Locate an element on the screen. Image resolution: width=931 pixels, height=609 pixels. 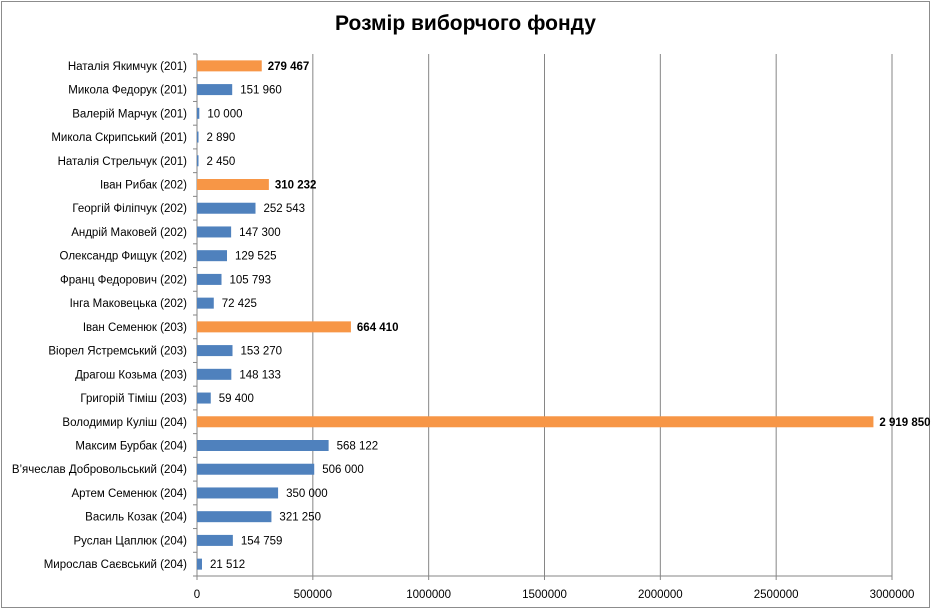
y-tick-label: Віорел Ястремський (203) is located at coordinates (117, 352).